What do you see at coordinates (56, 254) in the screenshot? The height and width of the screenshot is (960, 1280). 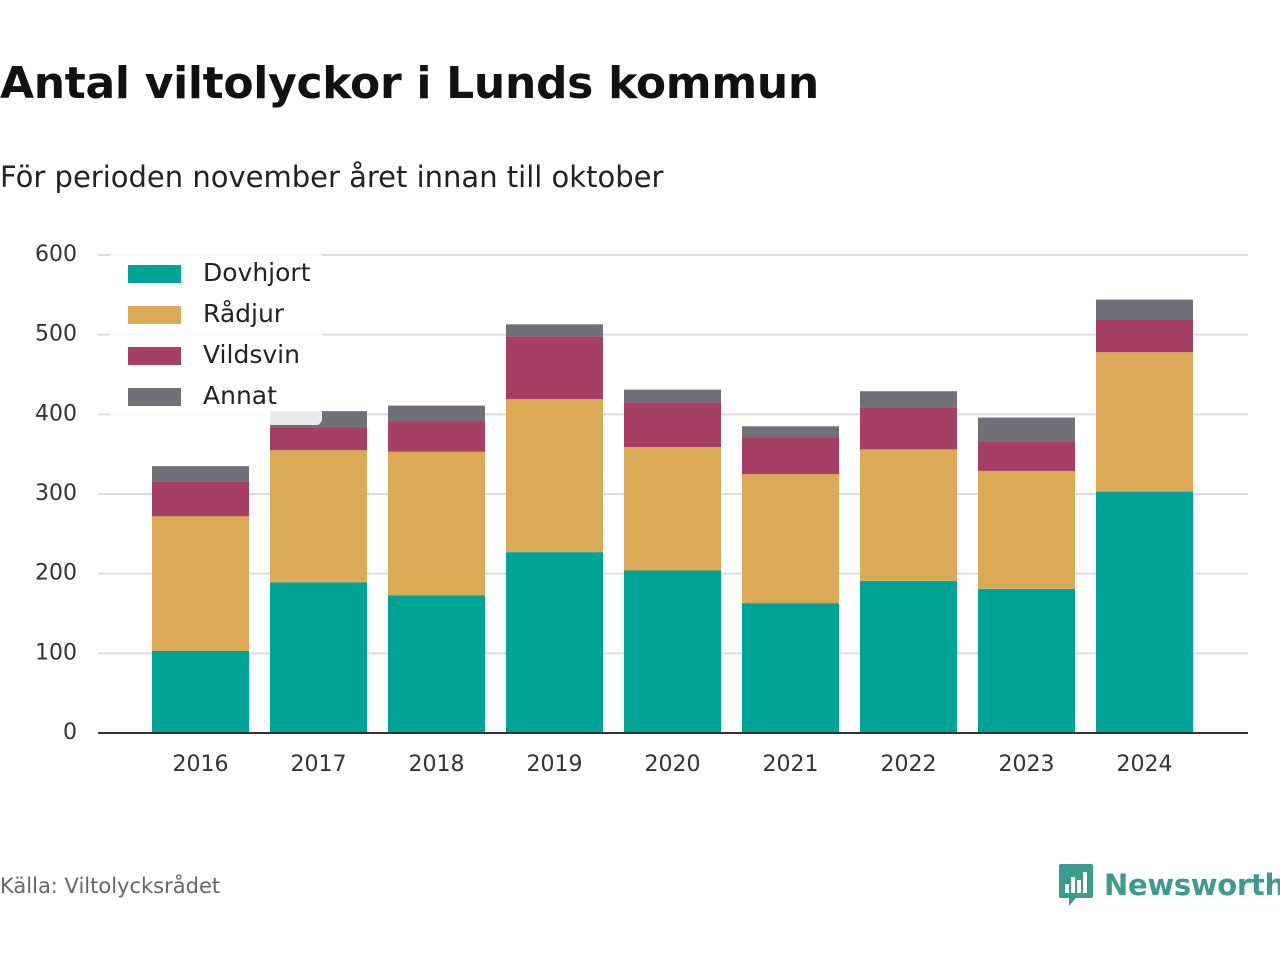 I see `y-tick-label: 600` at bounding box center [56, 254].